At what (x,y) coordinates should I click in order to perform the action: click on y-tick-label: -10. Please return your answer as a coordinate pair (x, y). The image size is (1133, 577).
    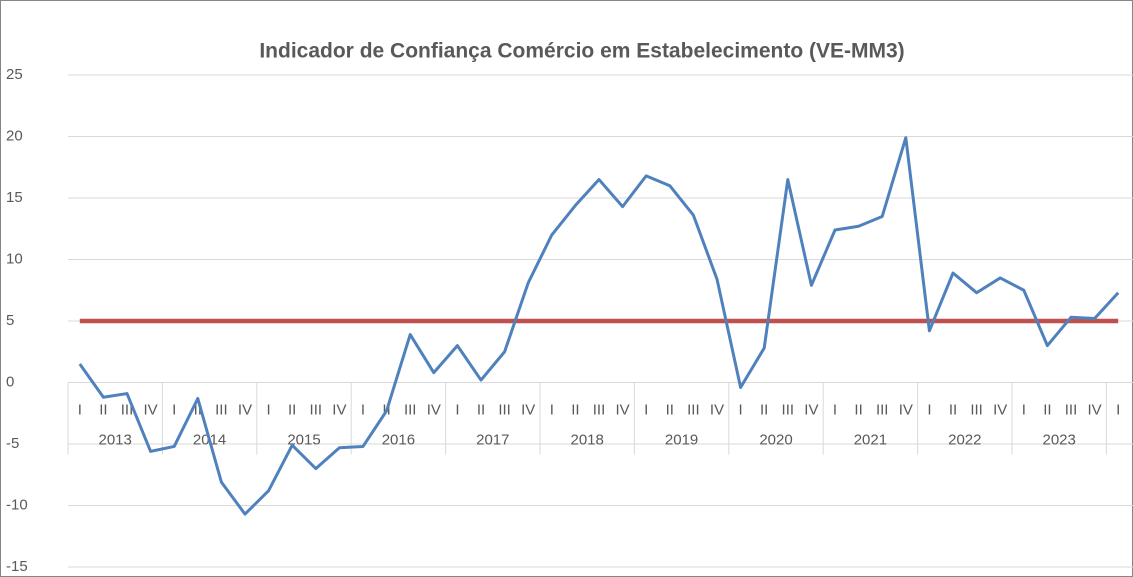
    Looking at the image, I should click on (17, 504).